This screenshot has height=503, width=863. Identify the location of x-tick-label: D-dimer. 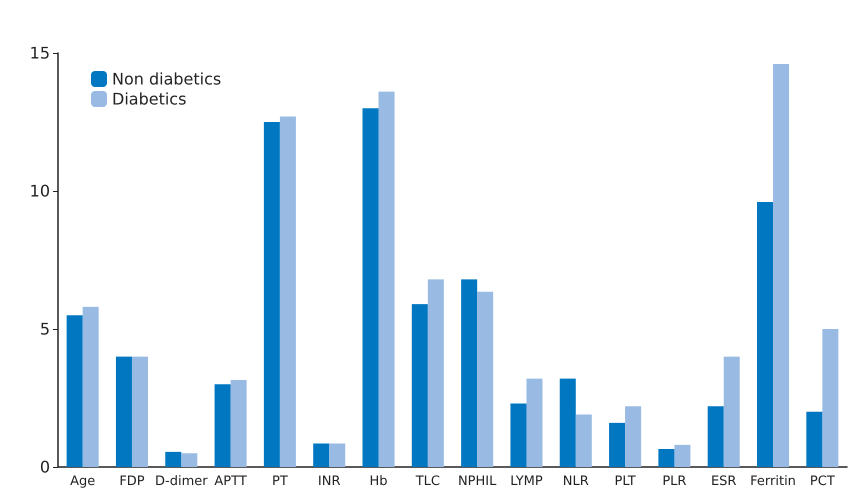
(181, 481).